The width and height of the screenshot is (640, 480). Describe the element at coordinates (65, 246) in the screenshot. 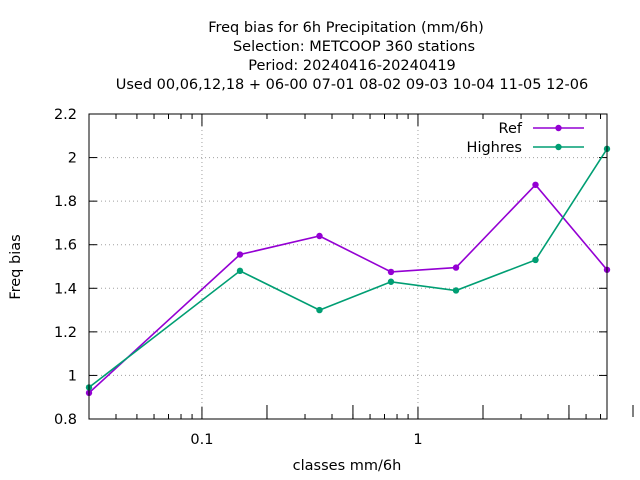

I see `y-tick-label-1.6: 1.6` at that location.